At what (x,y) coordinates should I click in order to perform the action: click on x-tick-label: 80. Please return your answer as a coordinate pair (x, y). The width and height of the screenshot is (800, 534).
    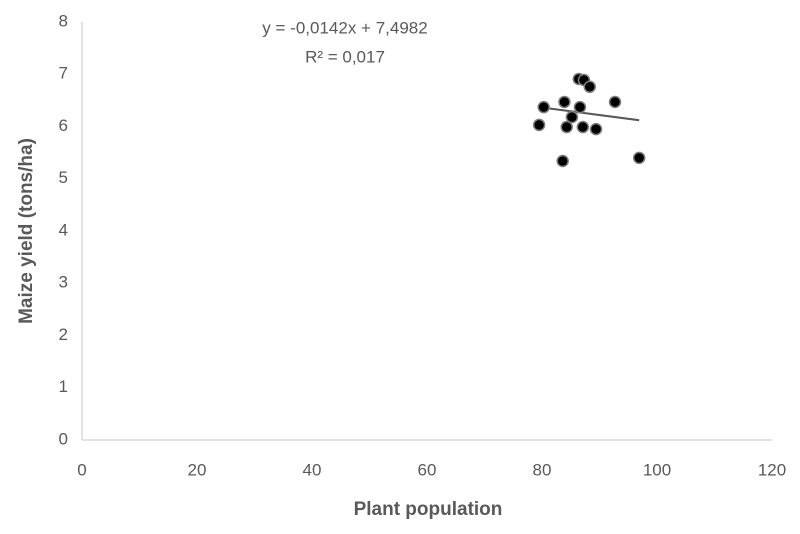
    Looking at the image, I should click on (542, 469).